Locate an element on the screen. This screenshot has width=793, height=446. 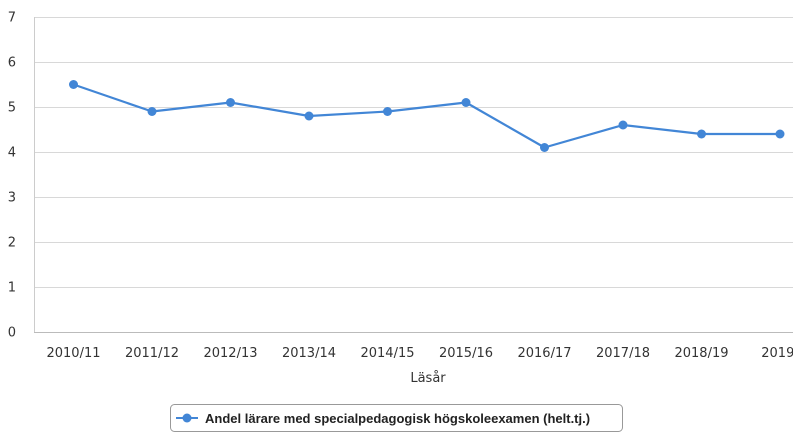
x-tick-label-5: 2015/16 is located at coordinates (466, 353).